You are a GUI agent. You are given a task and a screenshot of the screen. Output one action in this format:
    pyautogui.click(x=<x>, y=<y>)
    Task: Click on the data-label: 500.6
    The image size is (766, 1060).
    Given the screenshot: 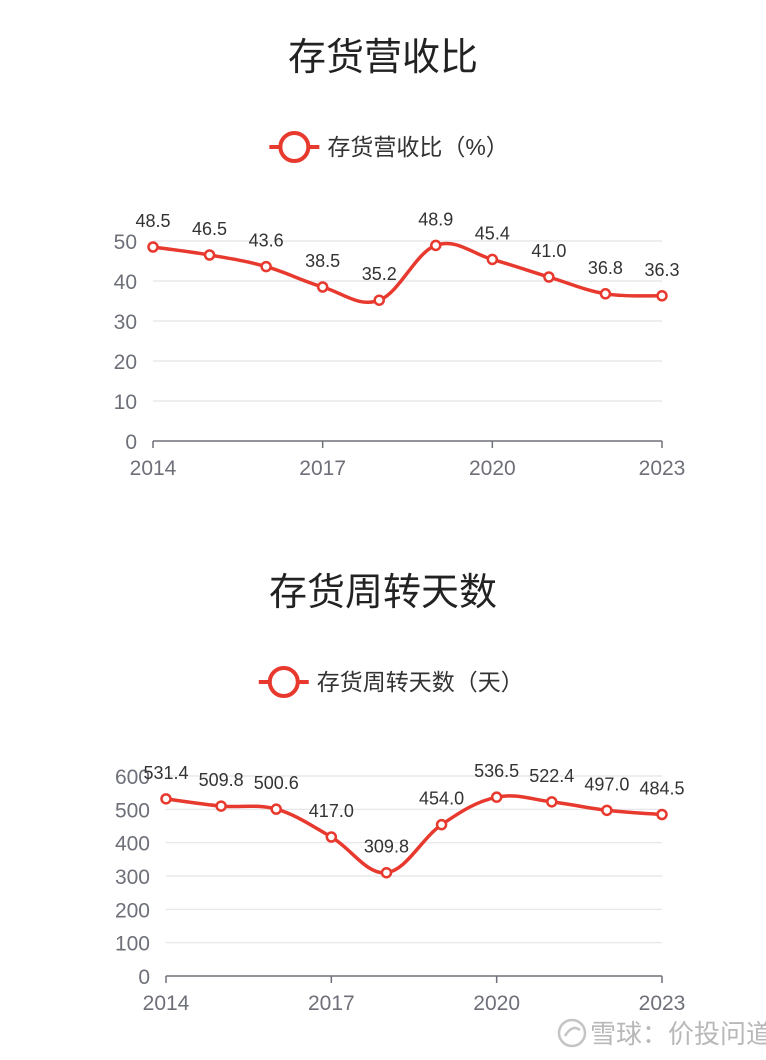 What is the action you would take?
    pyautogui.click(x=276, y=783)
    